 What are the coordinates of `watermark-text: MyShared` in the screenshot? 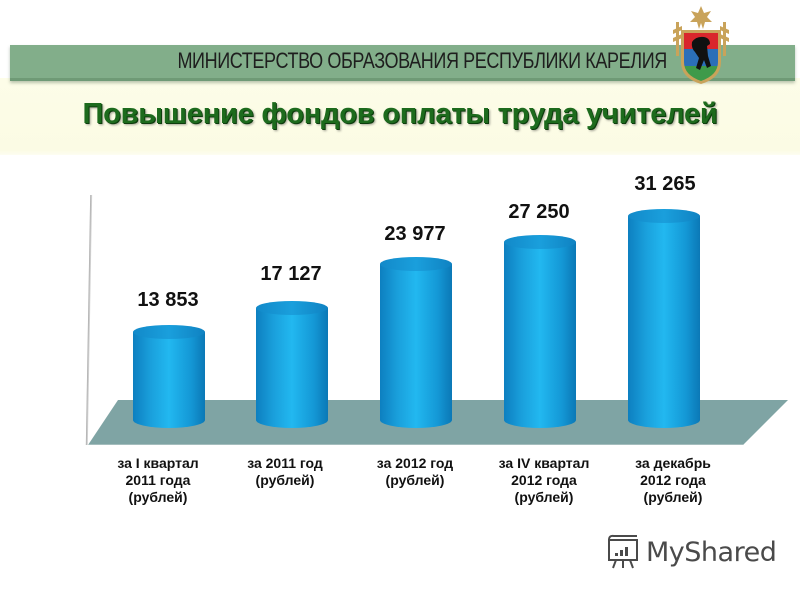 It's located at (711, 552).